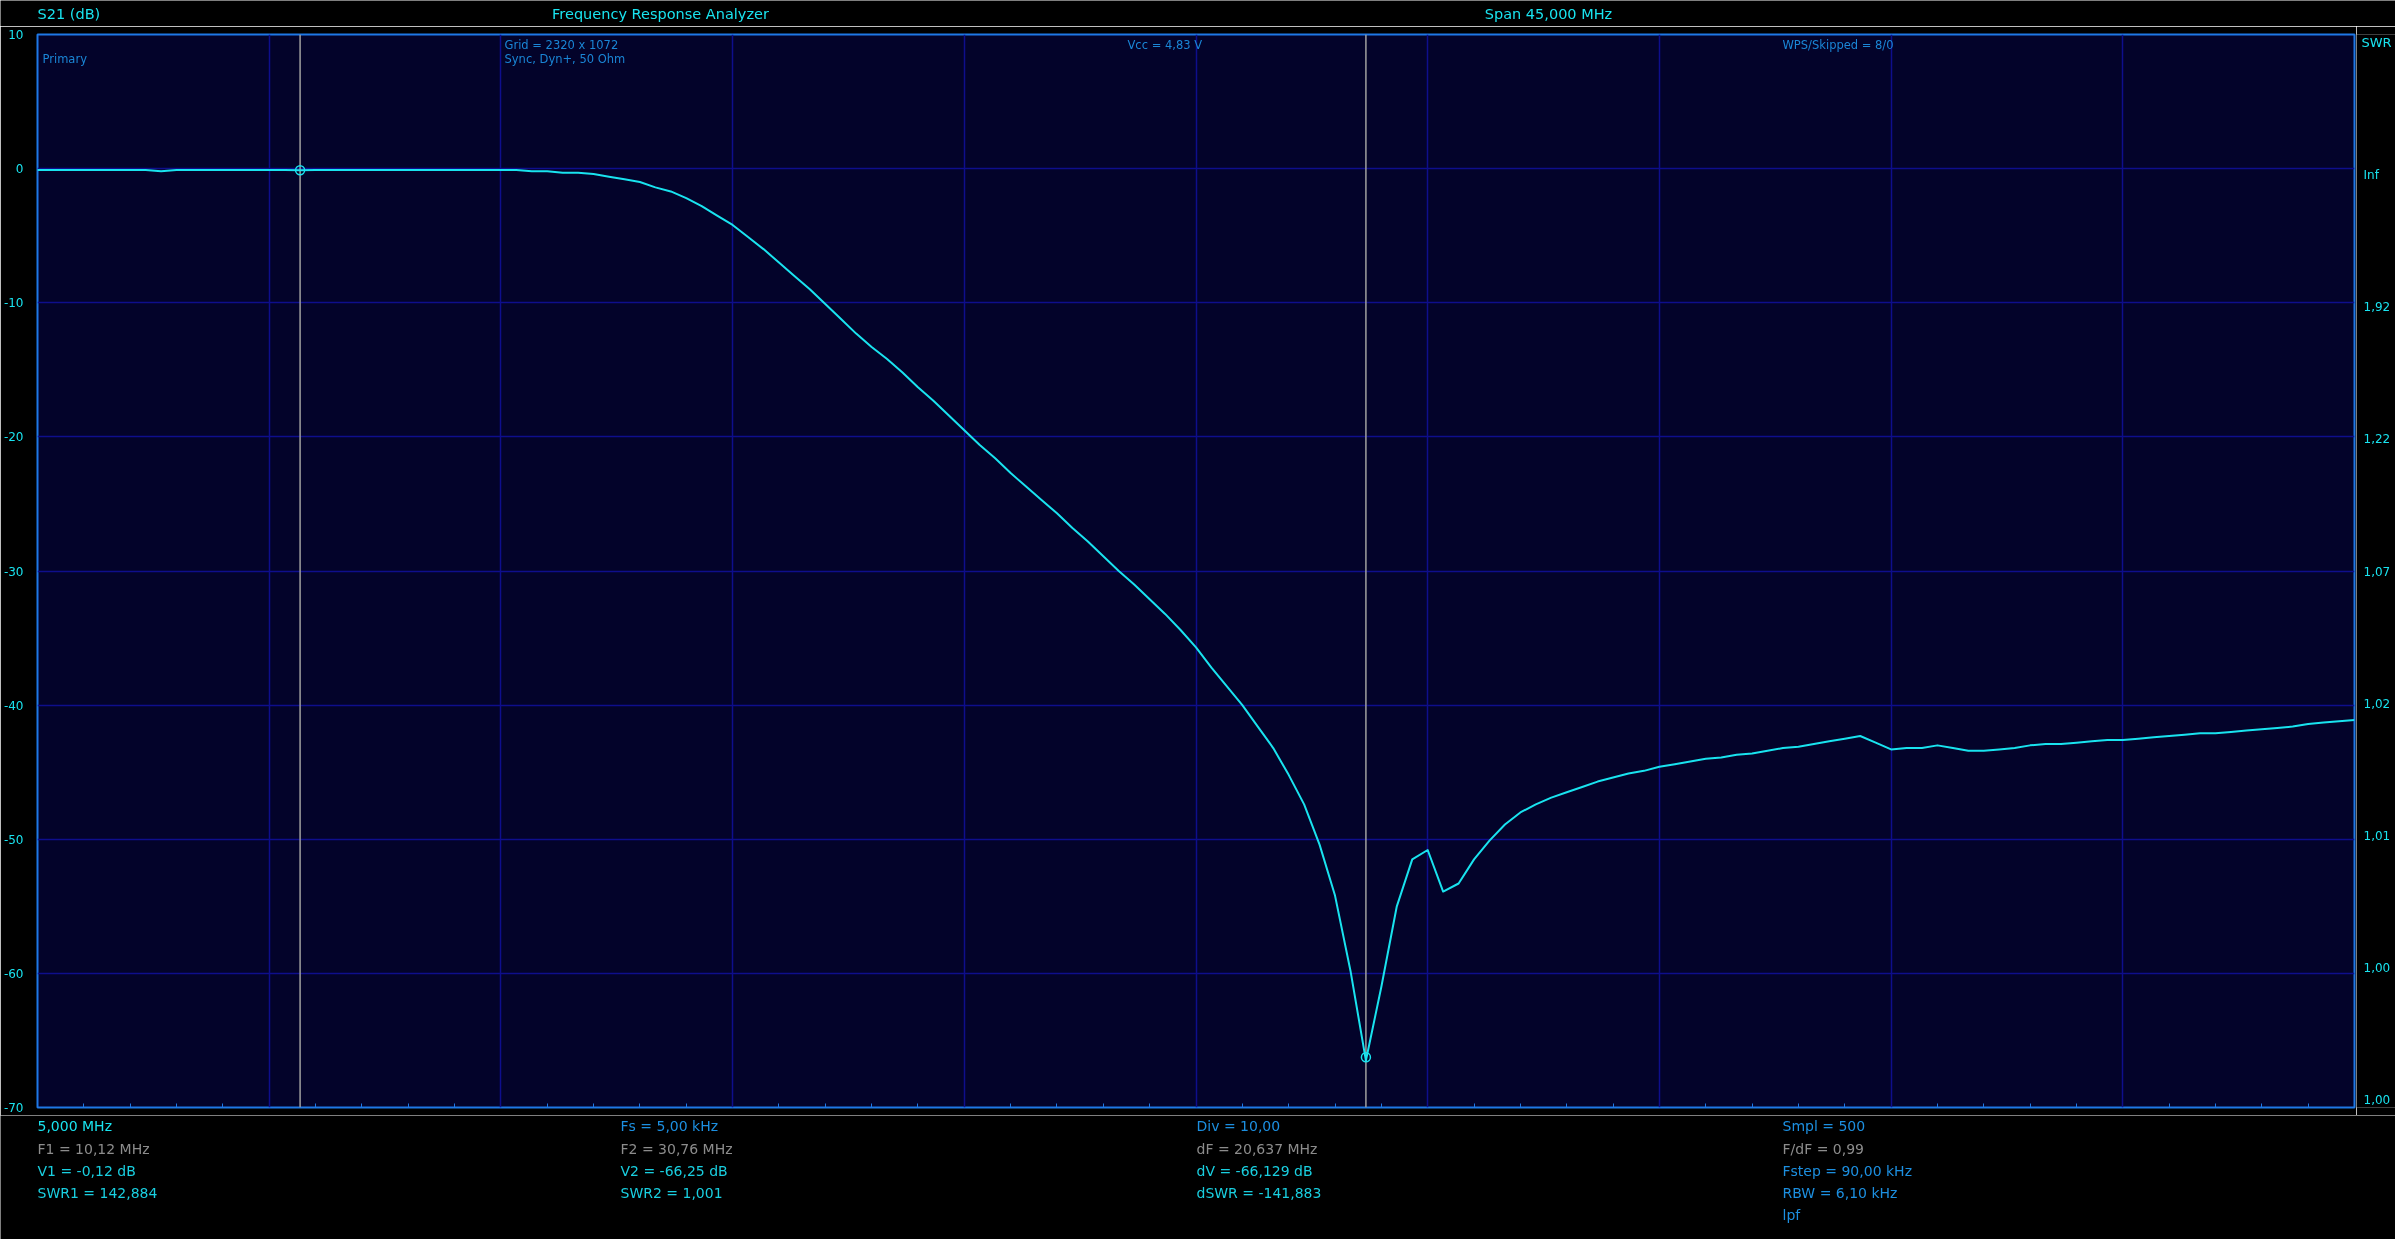 This screenshot has width=2395, height=1239. Describe the element at coordinates (86, 1170) in the screenshot. I see `text: V1 = -0,12 dB` at that location.